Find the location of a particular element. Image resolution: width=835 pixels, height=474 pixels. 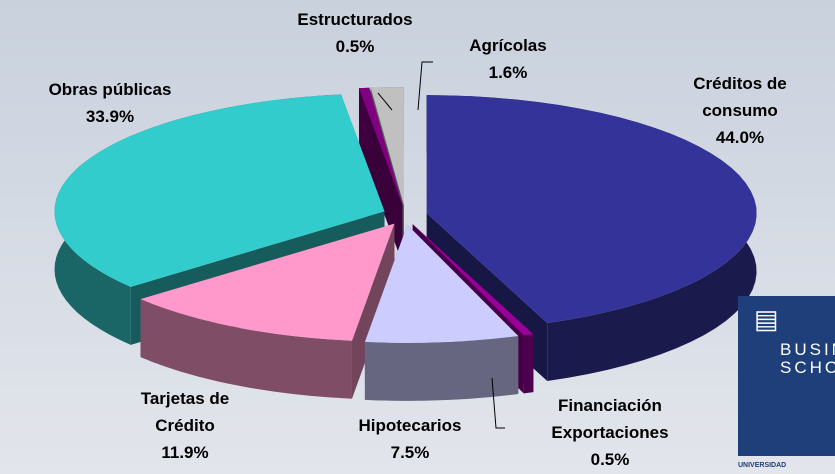

value-label: 7.5% is located at coordinates (410, 452).